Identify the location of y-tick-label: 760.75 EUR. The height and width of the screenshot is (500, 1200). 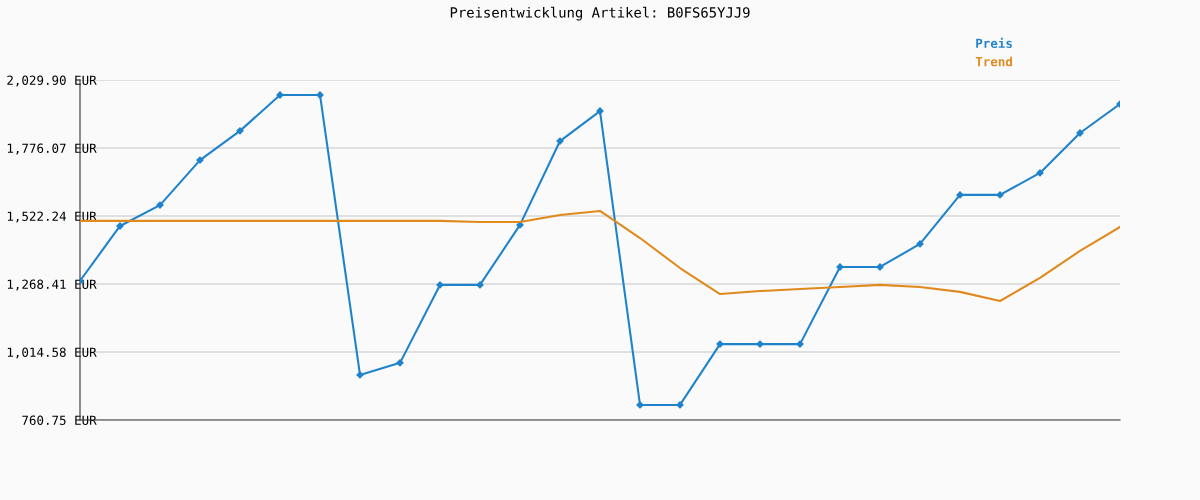
(59, 420).